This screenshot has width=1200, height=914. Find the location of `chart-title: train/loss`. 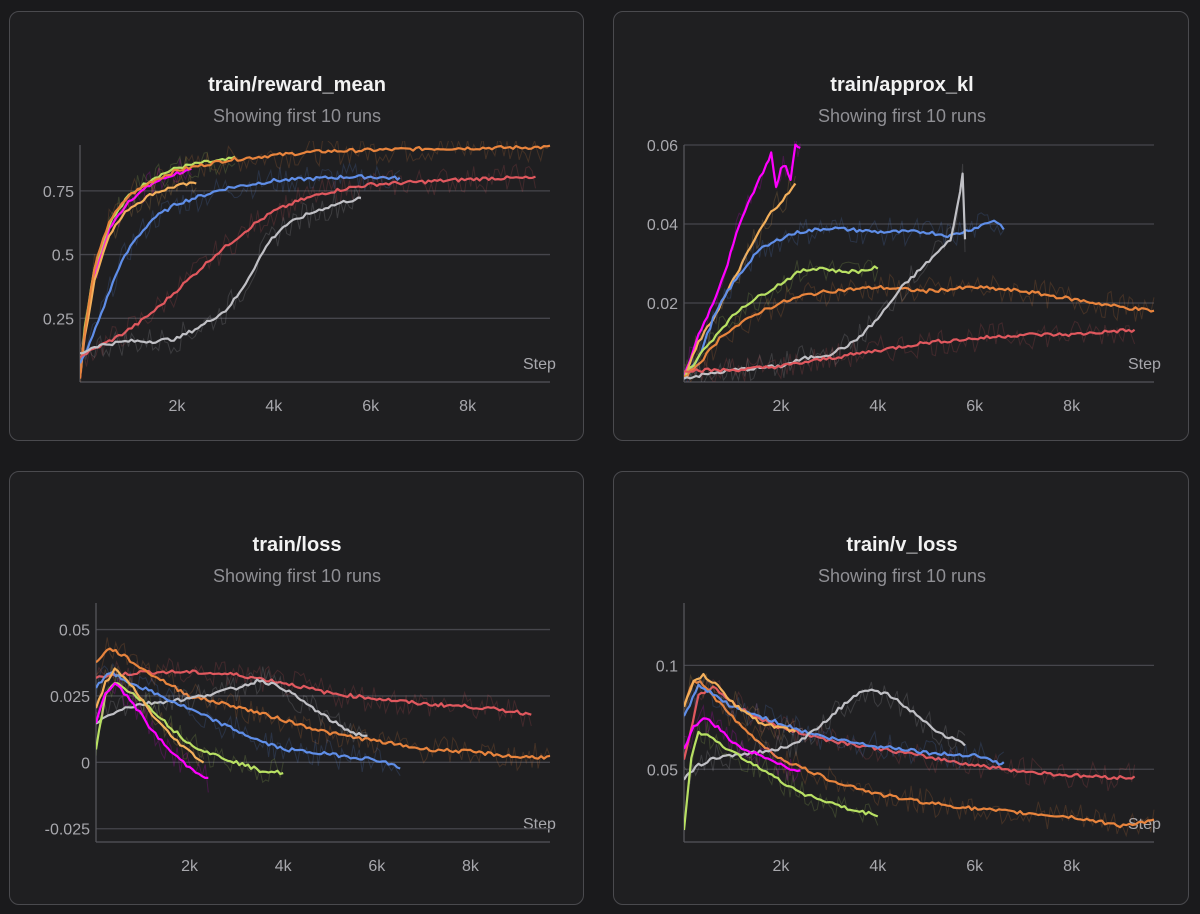

chart-title: train/loss is located at coordinates (297, 545).